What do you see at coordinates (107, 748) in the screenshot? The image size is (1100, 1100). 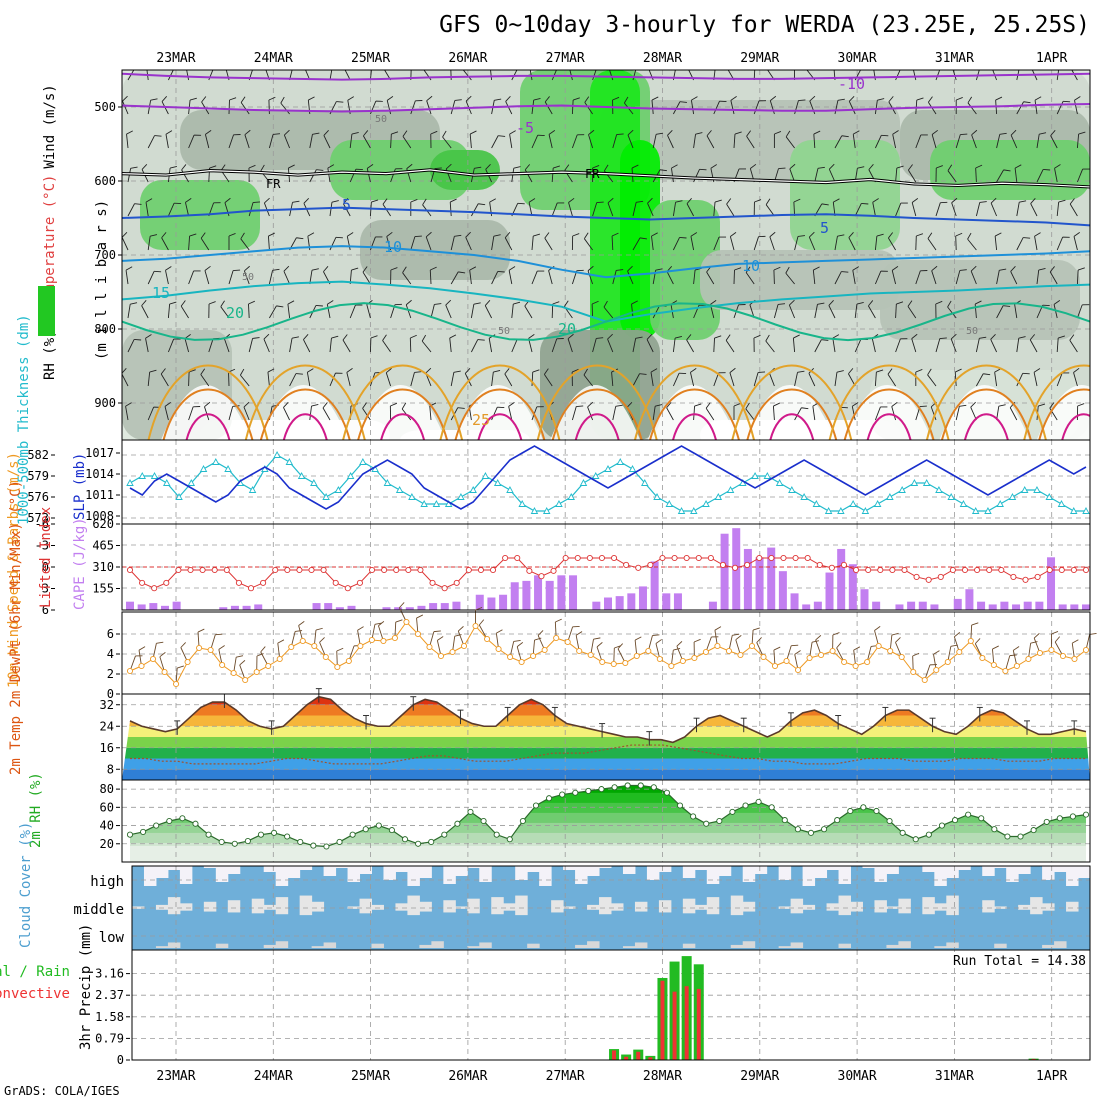 I see `y-tick-label: 16` at bounding box center [107, 748].